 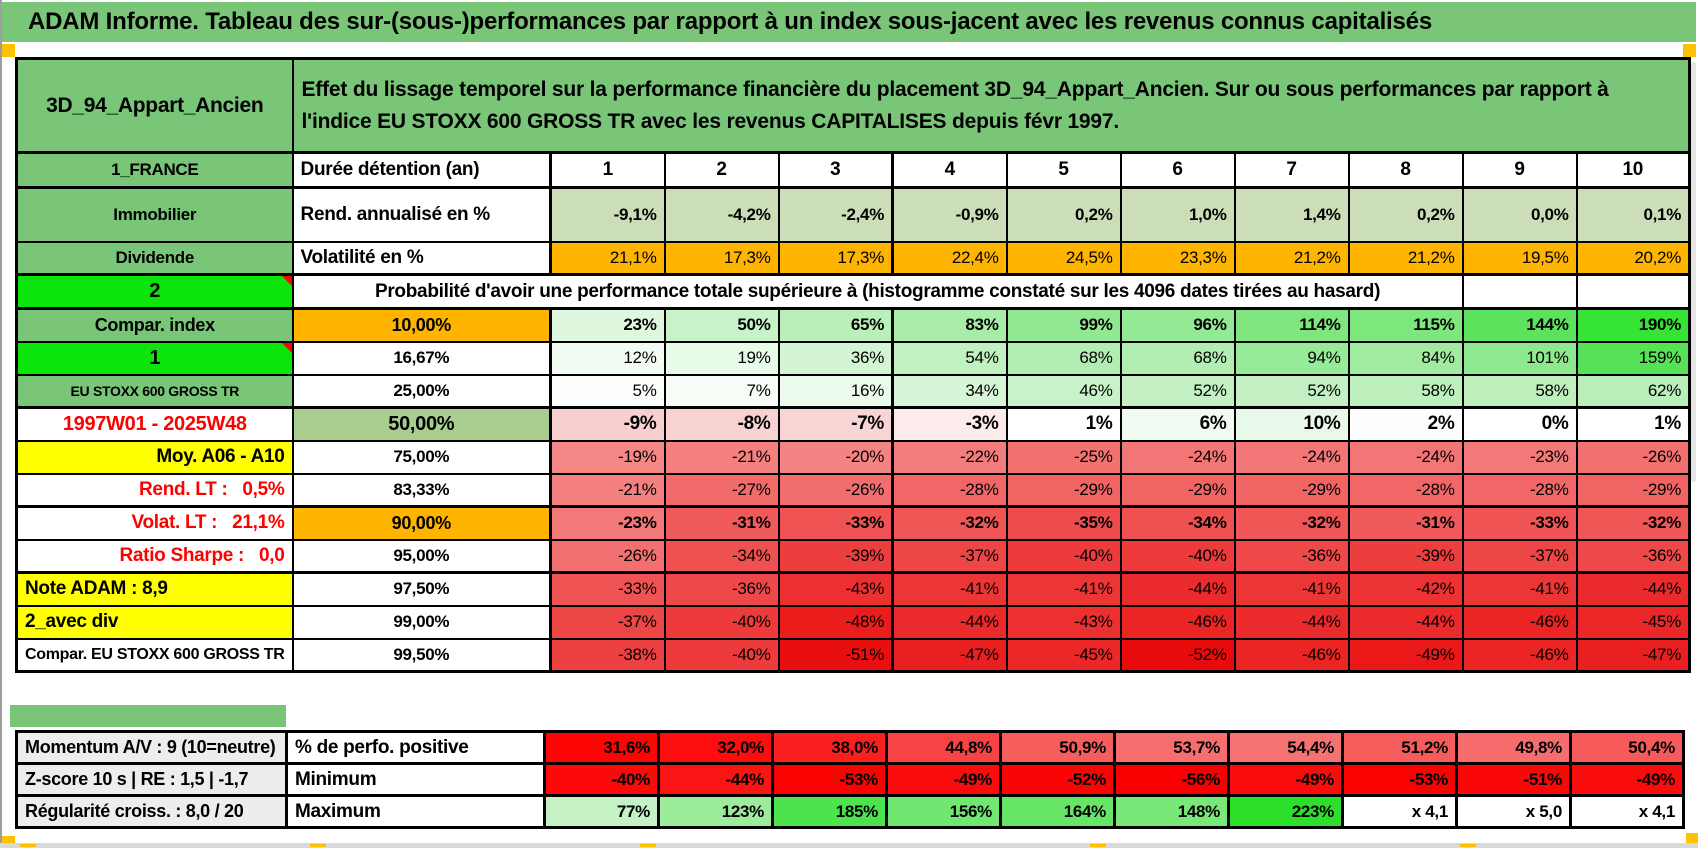 I want to click on value-cell: 31,6%, so click(x=601, y=747).